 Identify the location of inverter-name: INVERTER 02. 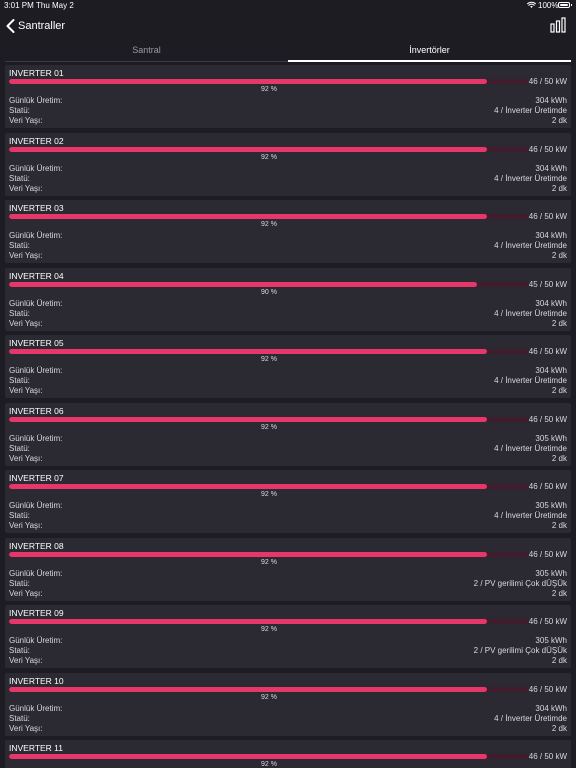
(36, 141).